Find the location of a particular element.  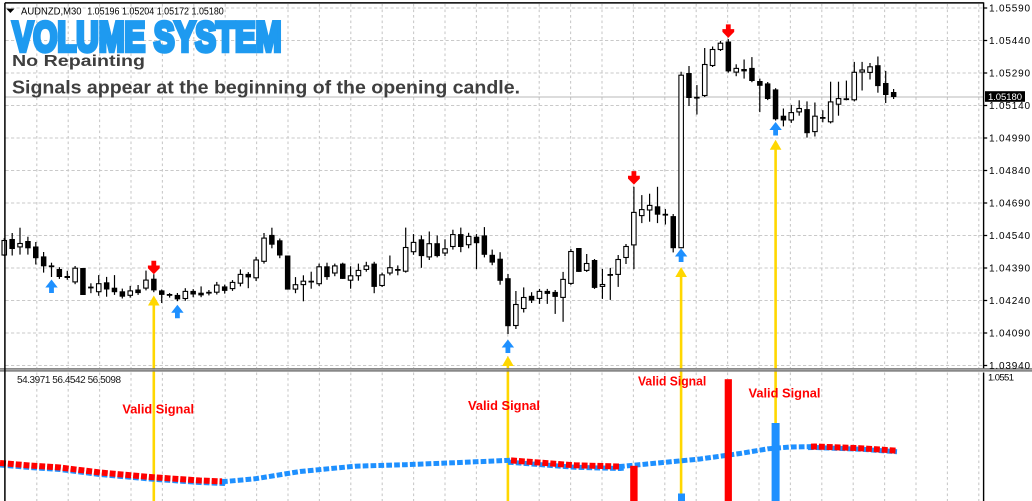

svg-text: 1.04240 is located at coordinates (1009, 301).